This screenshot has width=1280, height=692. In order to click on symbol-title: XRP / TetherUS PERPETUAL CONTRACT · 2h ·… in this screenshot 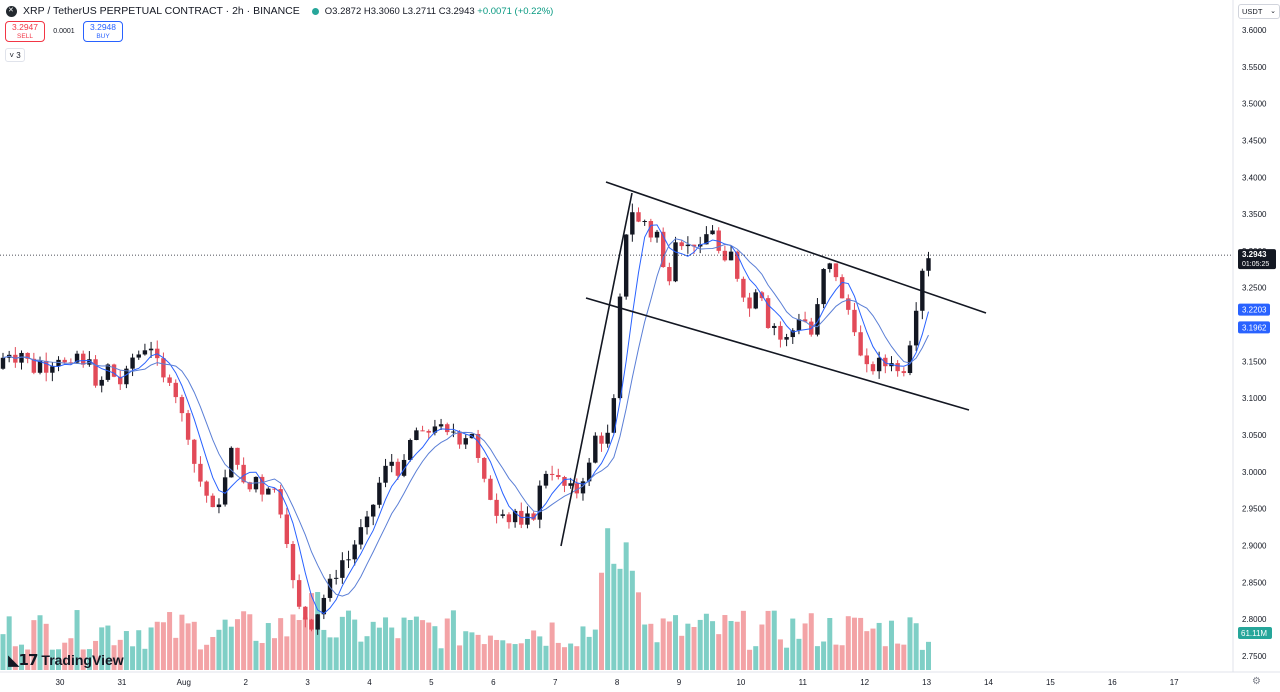, I will do `click(161, 11)`.